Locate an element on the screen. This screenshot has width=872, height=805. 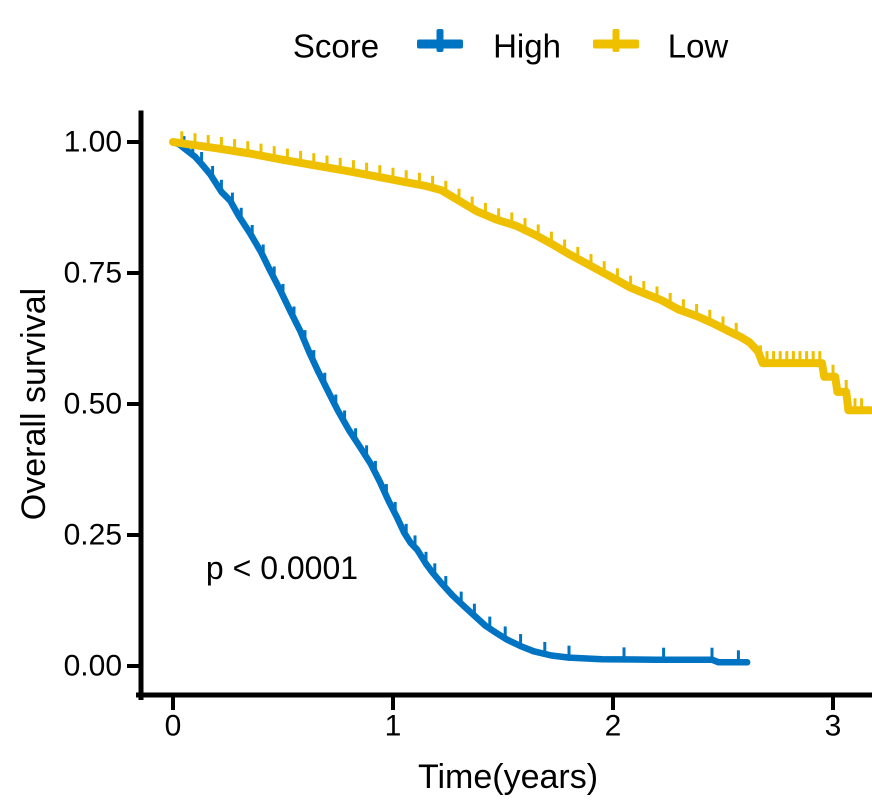
x-tick-marks is located at coordinates (503, 702).